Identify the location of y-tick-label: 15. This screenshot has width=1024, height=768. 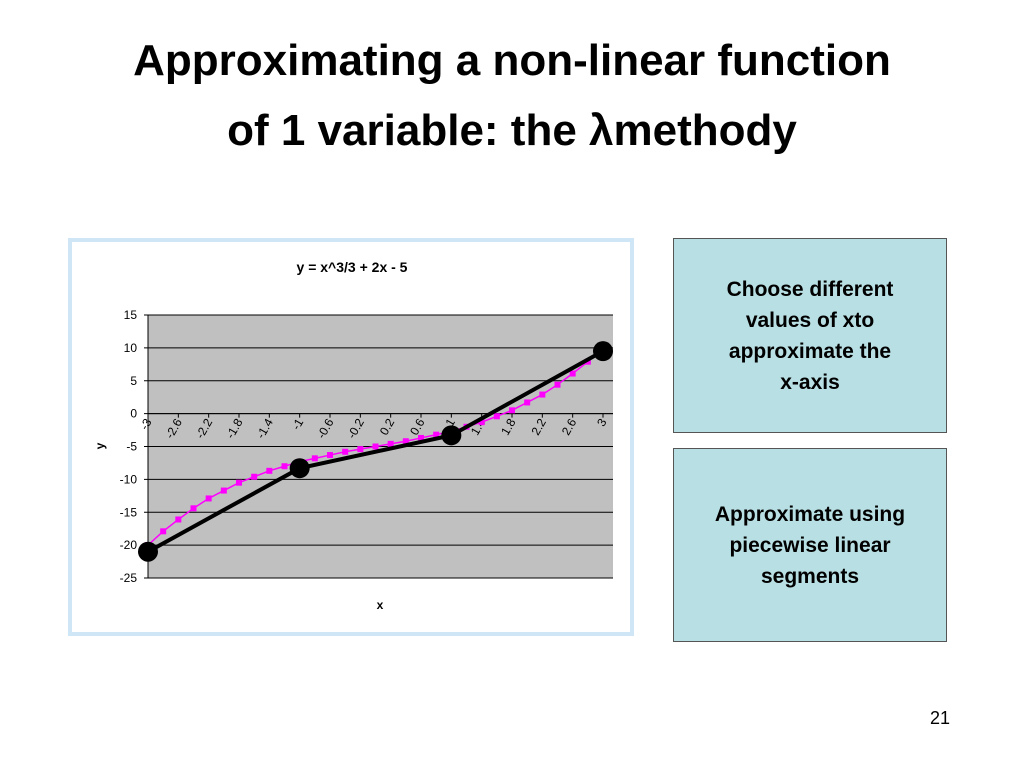
(131, 315).